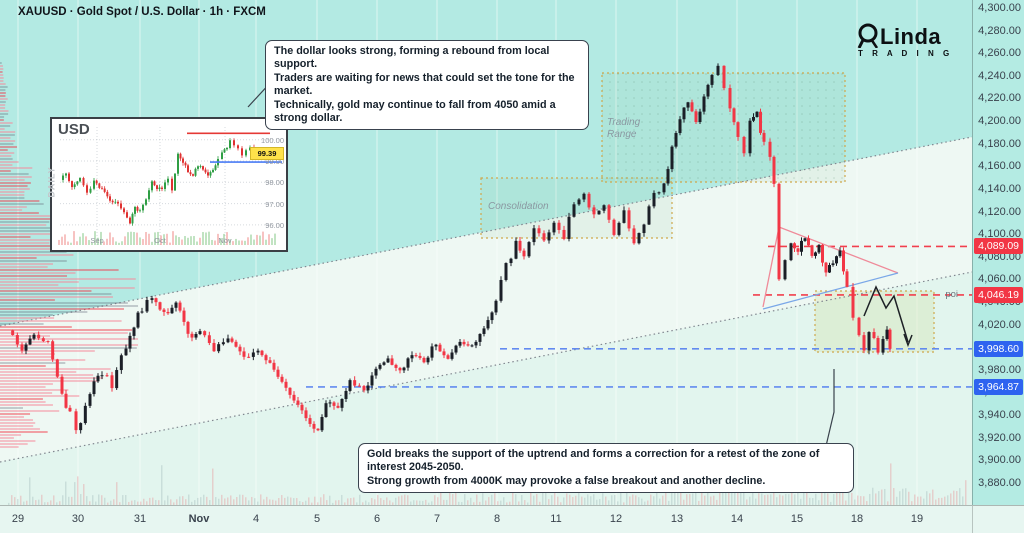 This screenshot has width=1024, height=533. What do you see at coordinates (999, 460) in the screenshot?
I see `y-tick: 3,900.00` at bounding box center [999, 460].